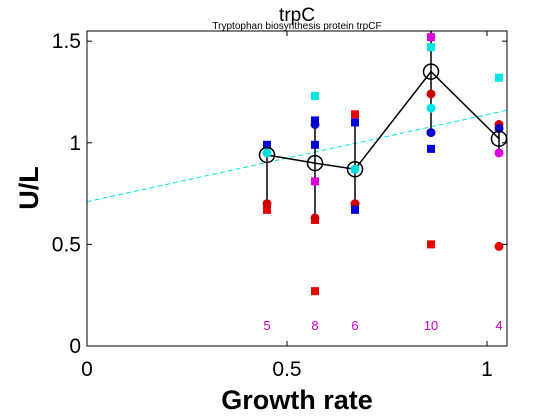  I want to click on count-label: 6, so click(354, 325).